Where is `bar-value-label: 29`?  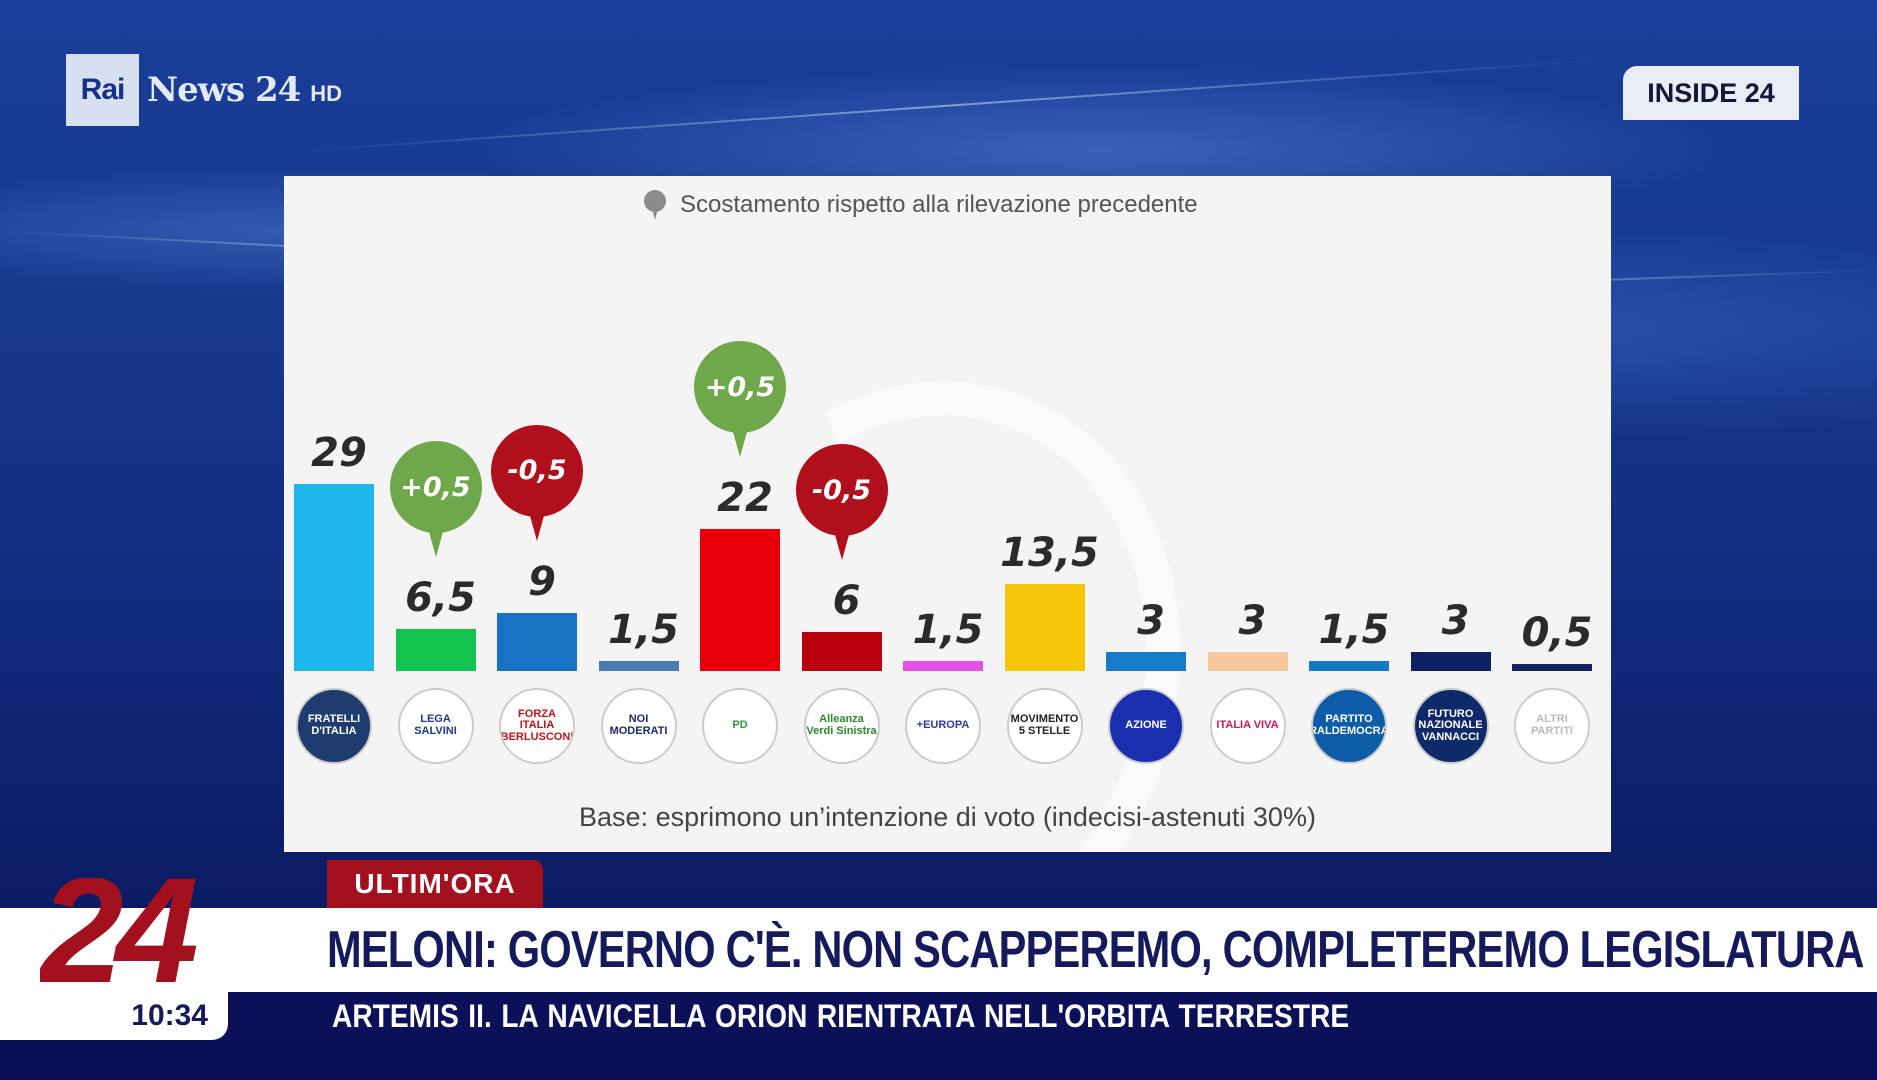 bar-value-label: 29 is located at coordinates (339, 452).